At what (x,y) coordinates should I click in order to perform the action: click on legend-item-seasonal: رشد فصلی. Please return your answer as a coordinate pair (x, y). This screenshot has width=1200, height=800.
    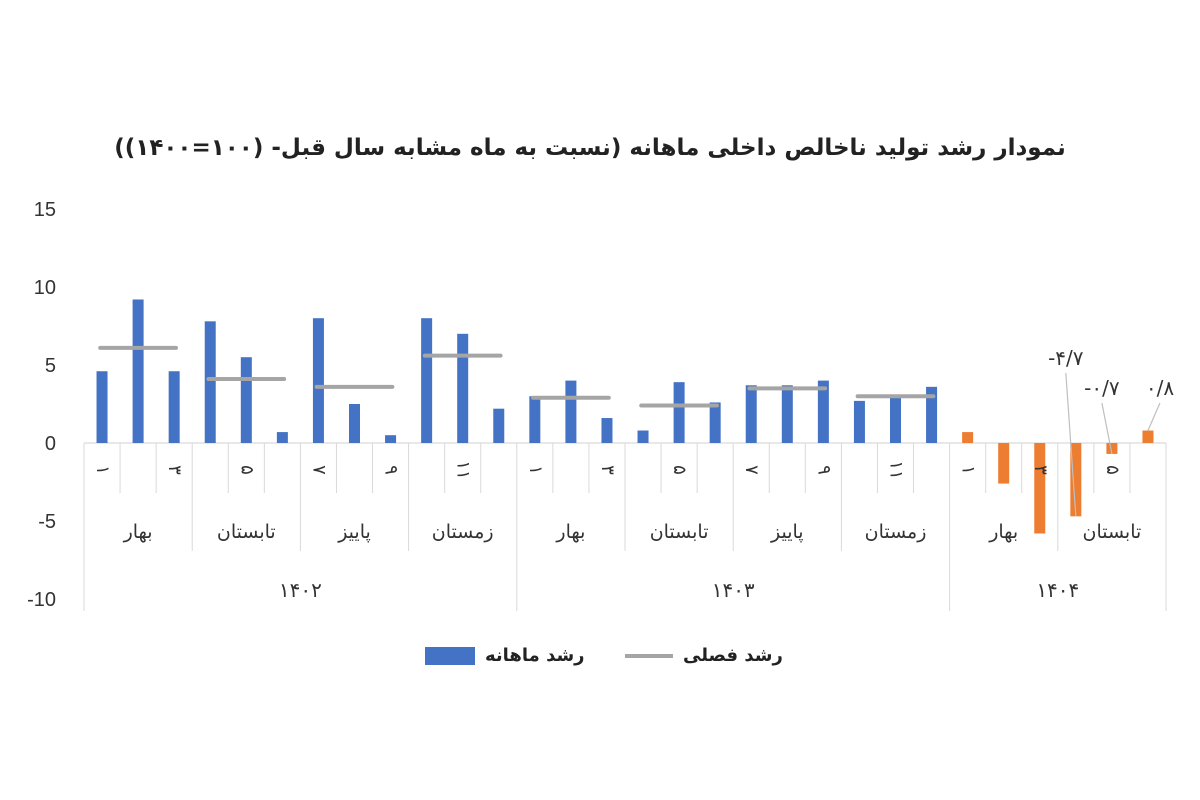
    Looking at the image, I should click on (704, 655).